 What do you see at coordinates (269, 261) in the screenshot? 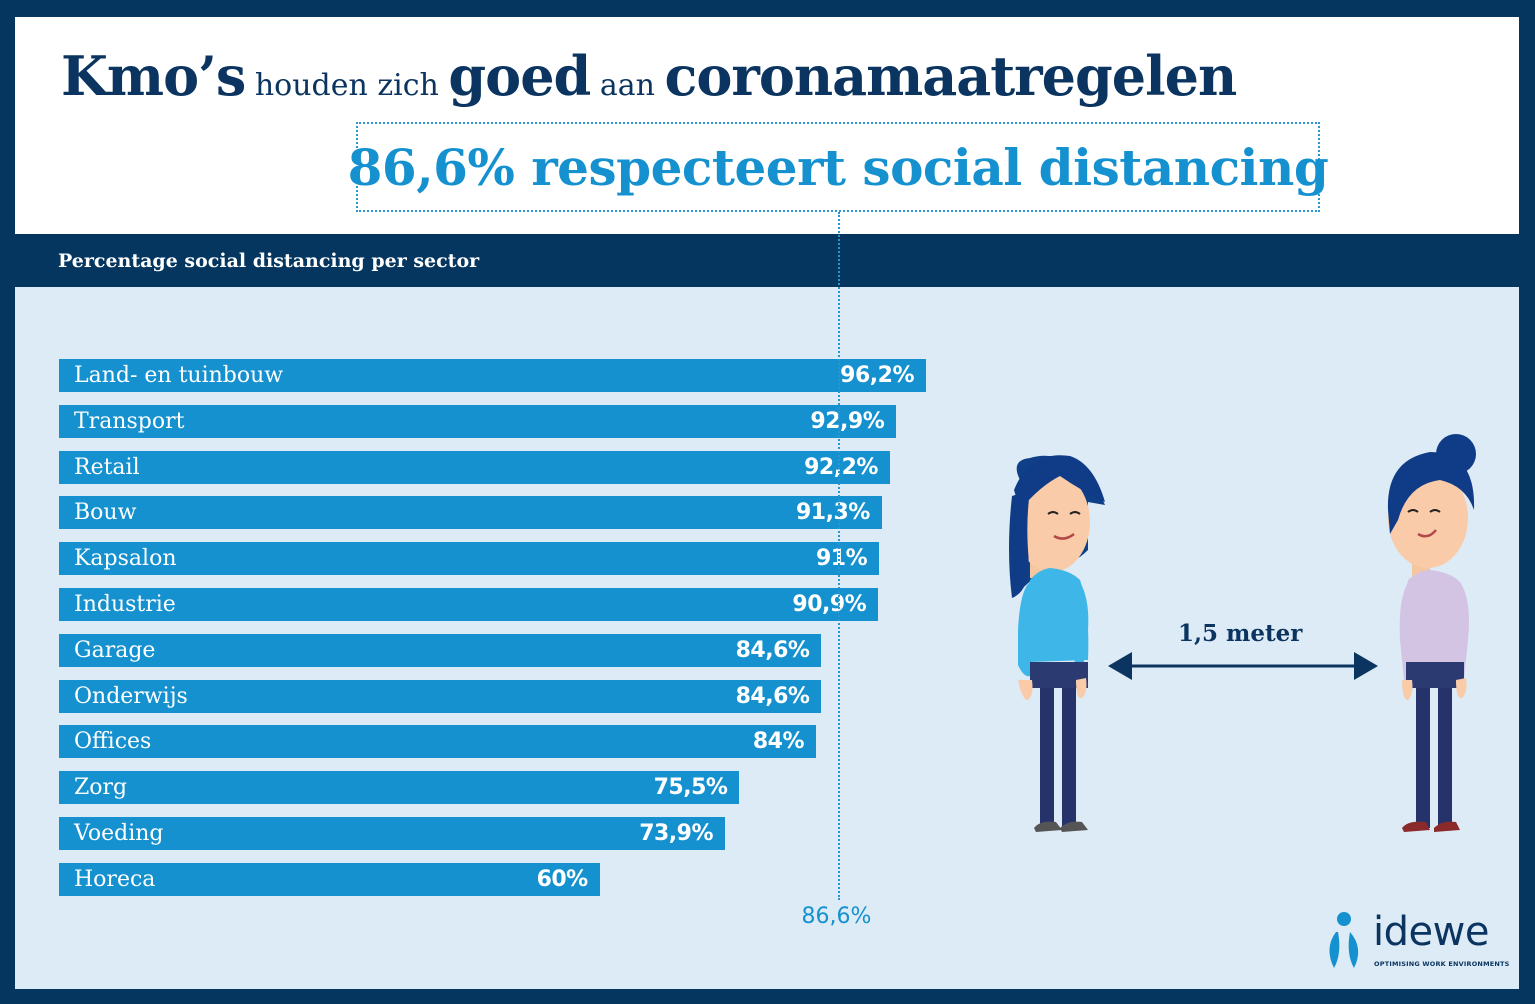
I see `chart-title: Percentage social distancing per sector` at bounding box center [269, 261].